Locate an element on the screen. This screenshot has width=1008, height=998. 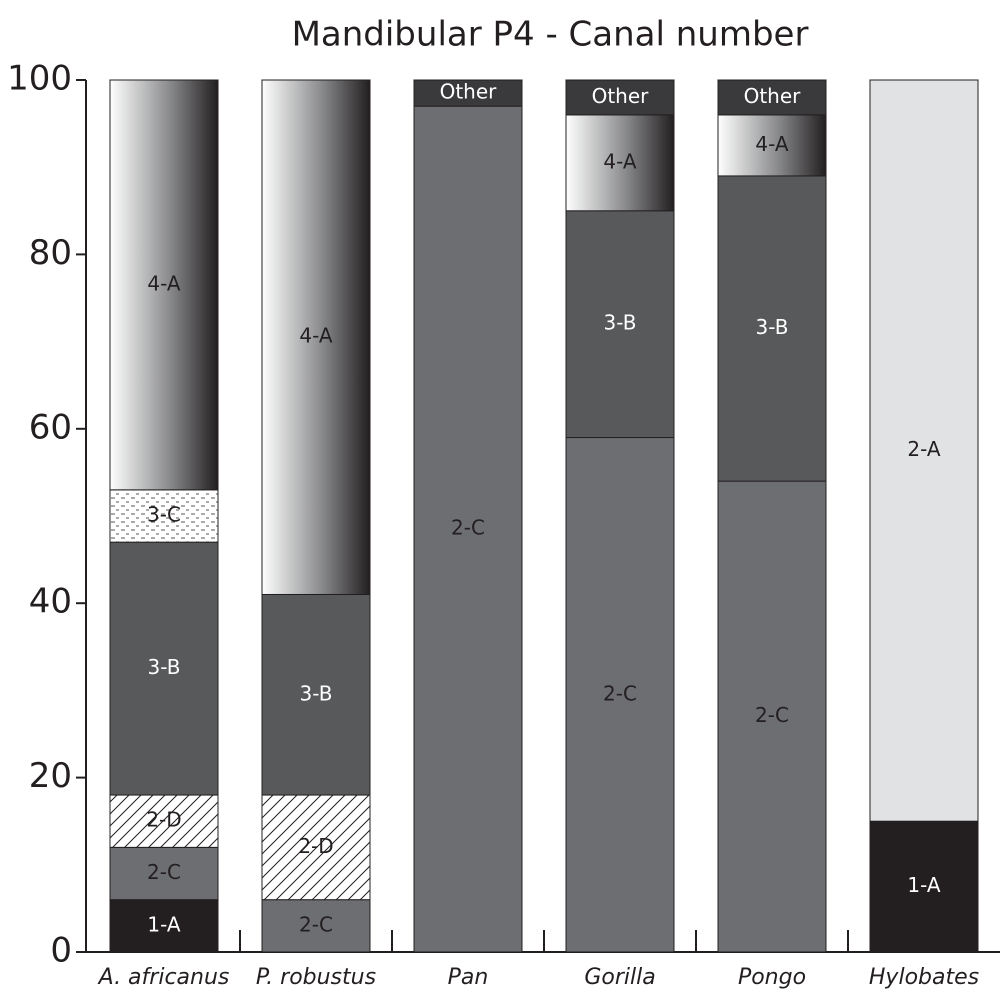
x-tick-label: Hylobates is located at coordinates (924, 977).